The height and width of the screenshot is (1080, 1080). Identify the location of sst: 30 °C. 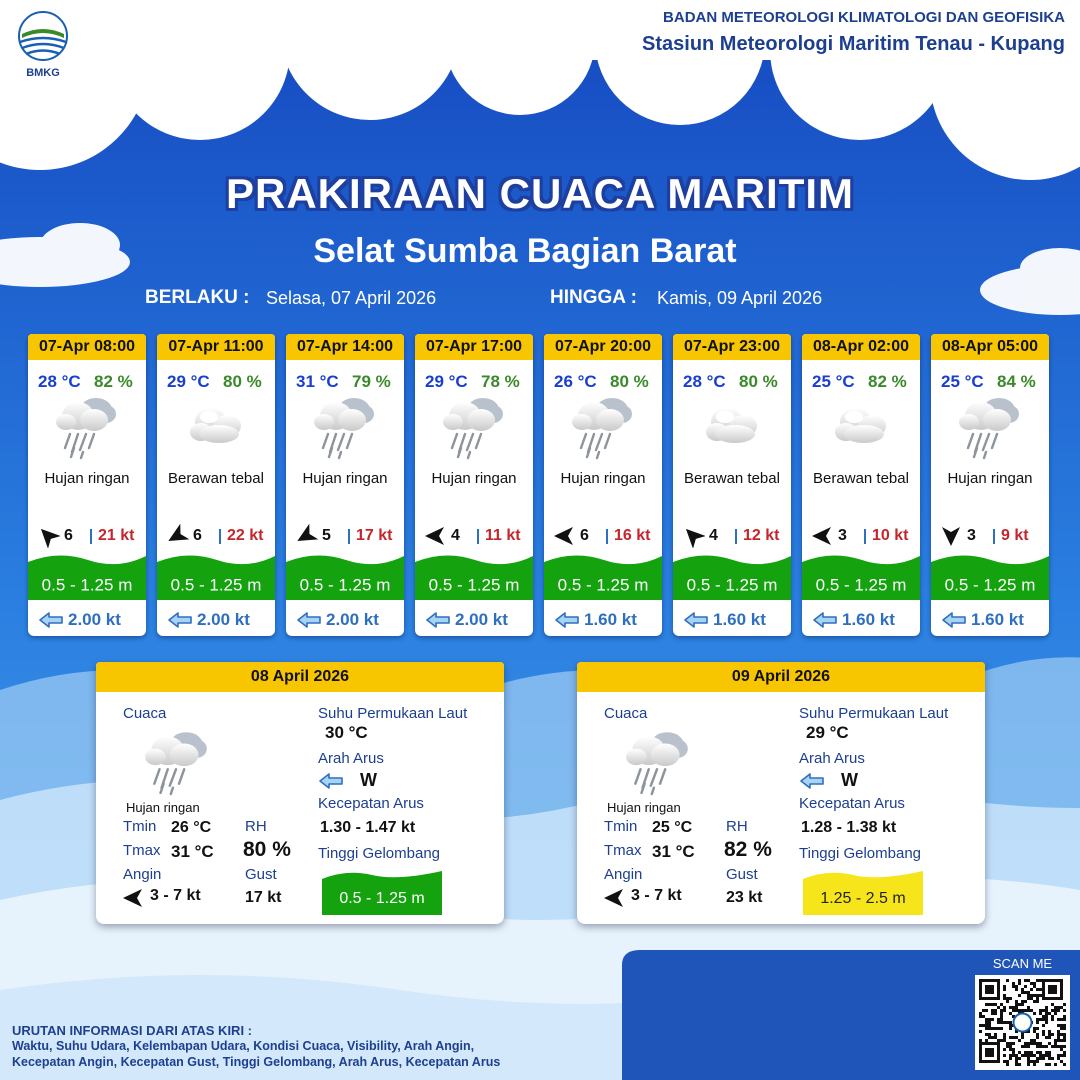
(346, 732).